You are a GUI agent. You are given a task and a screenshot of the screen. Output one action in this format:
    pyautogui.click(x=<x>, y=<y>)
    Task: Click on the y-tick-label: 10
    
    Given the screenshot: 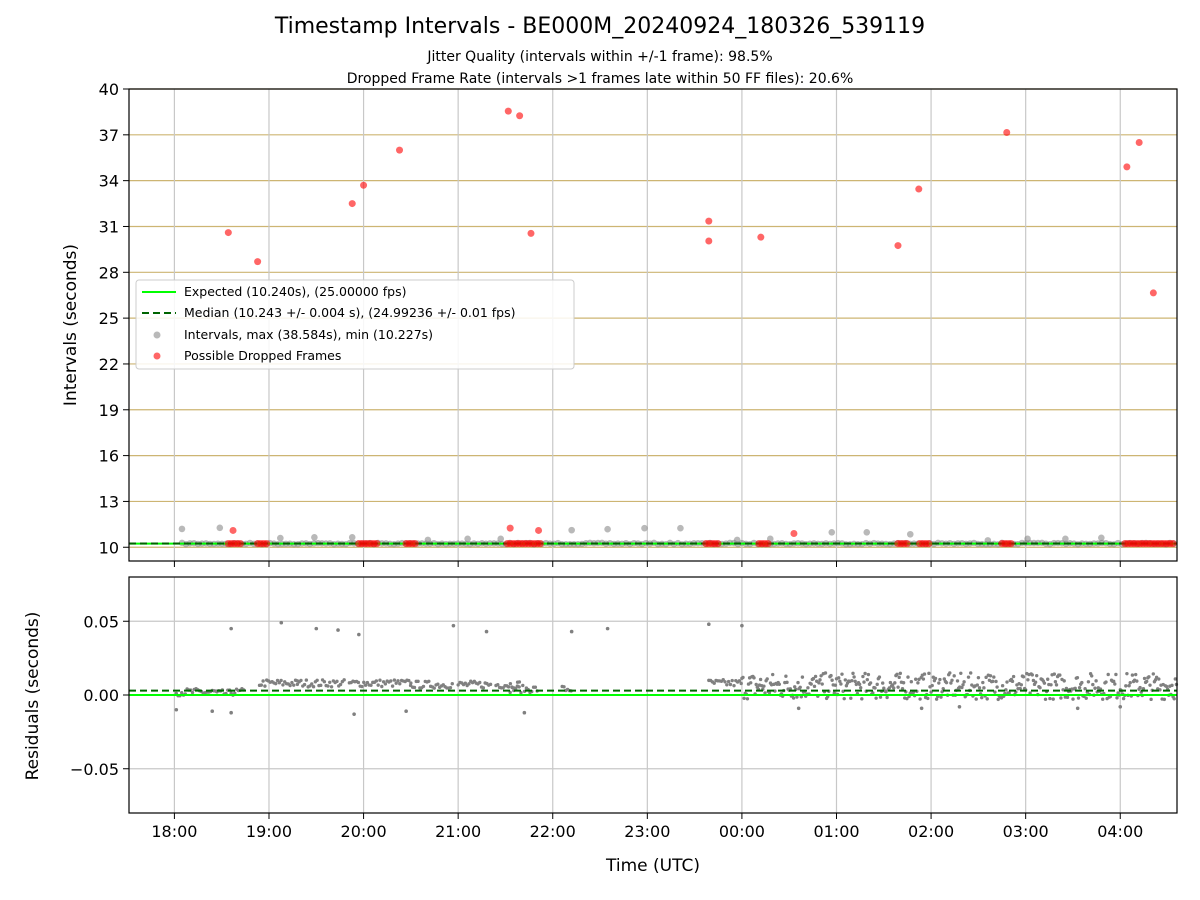 What is the action you would take?
    pyautogui.click(x=109, y=547)
    